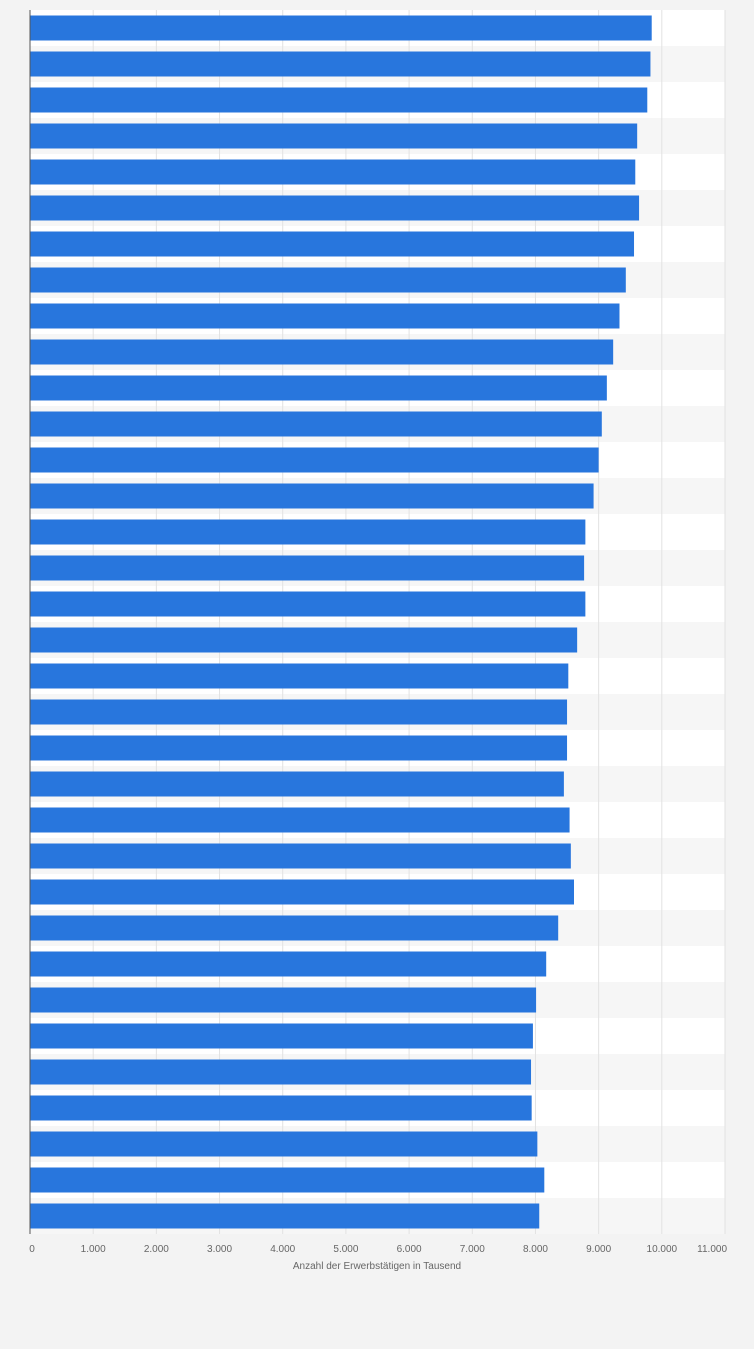  What do you see at coordinates (156, 1249) in the screenshot?
I see `x-tick-label: 2.000` at bounding box center [156, 1249].